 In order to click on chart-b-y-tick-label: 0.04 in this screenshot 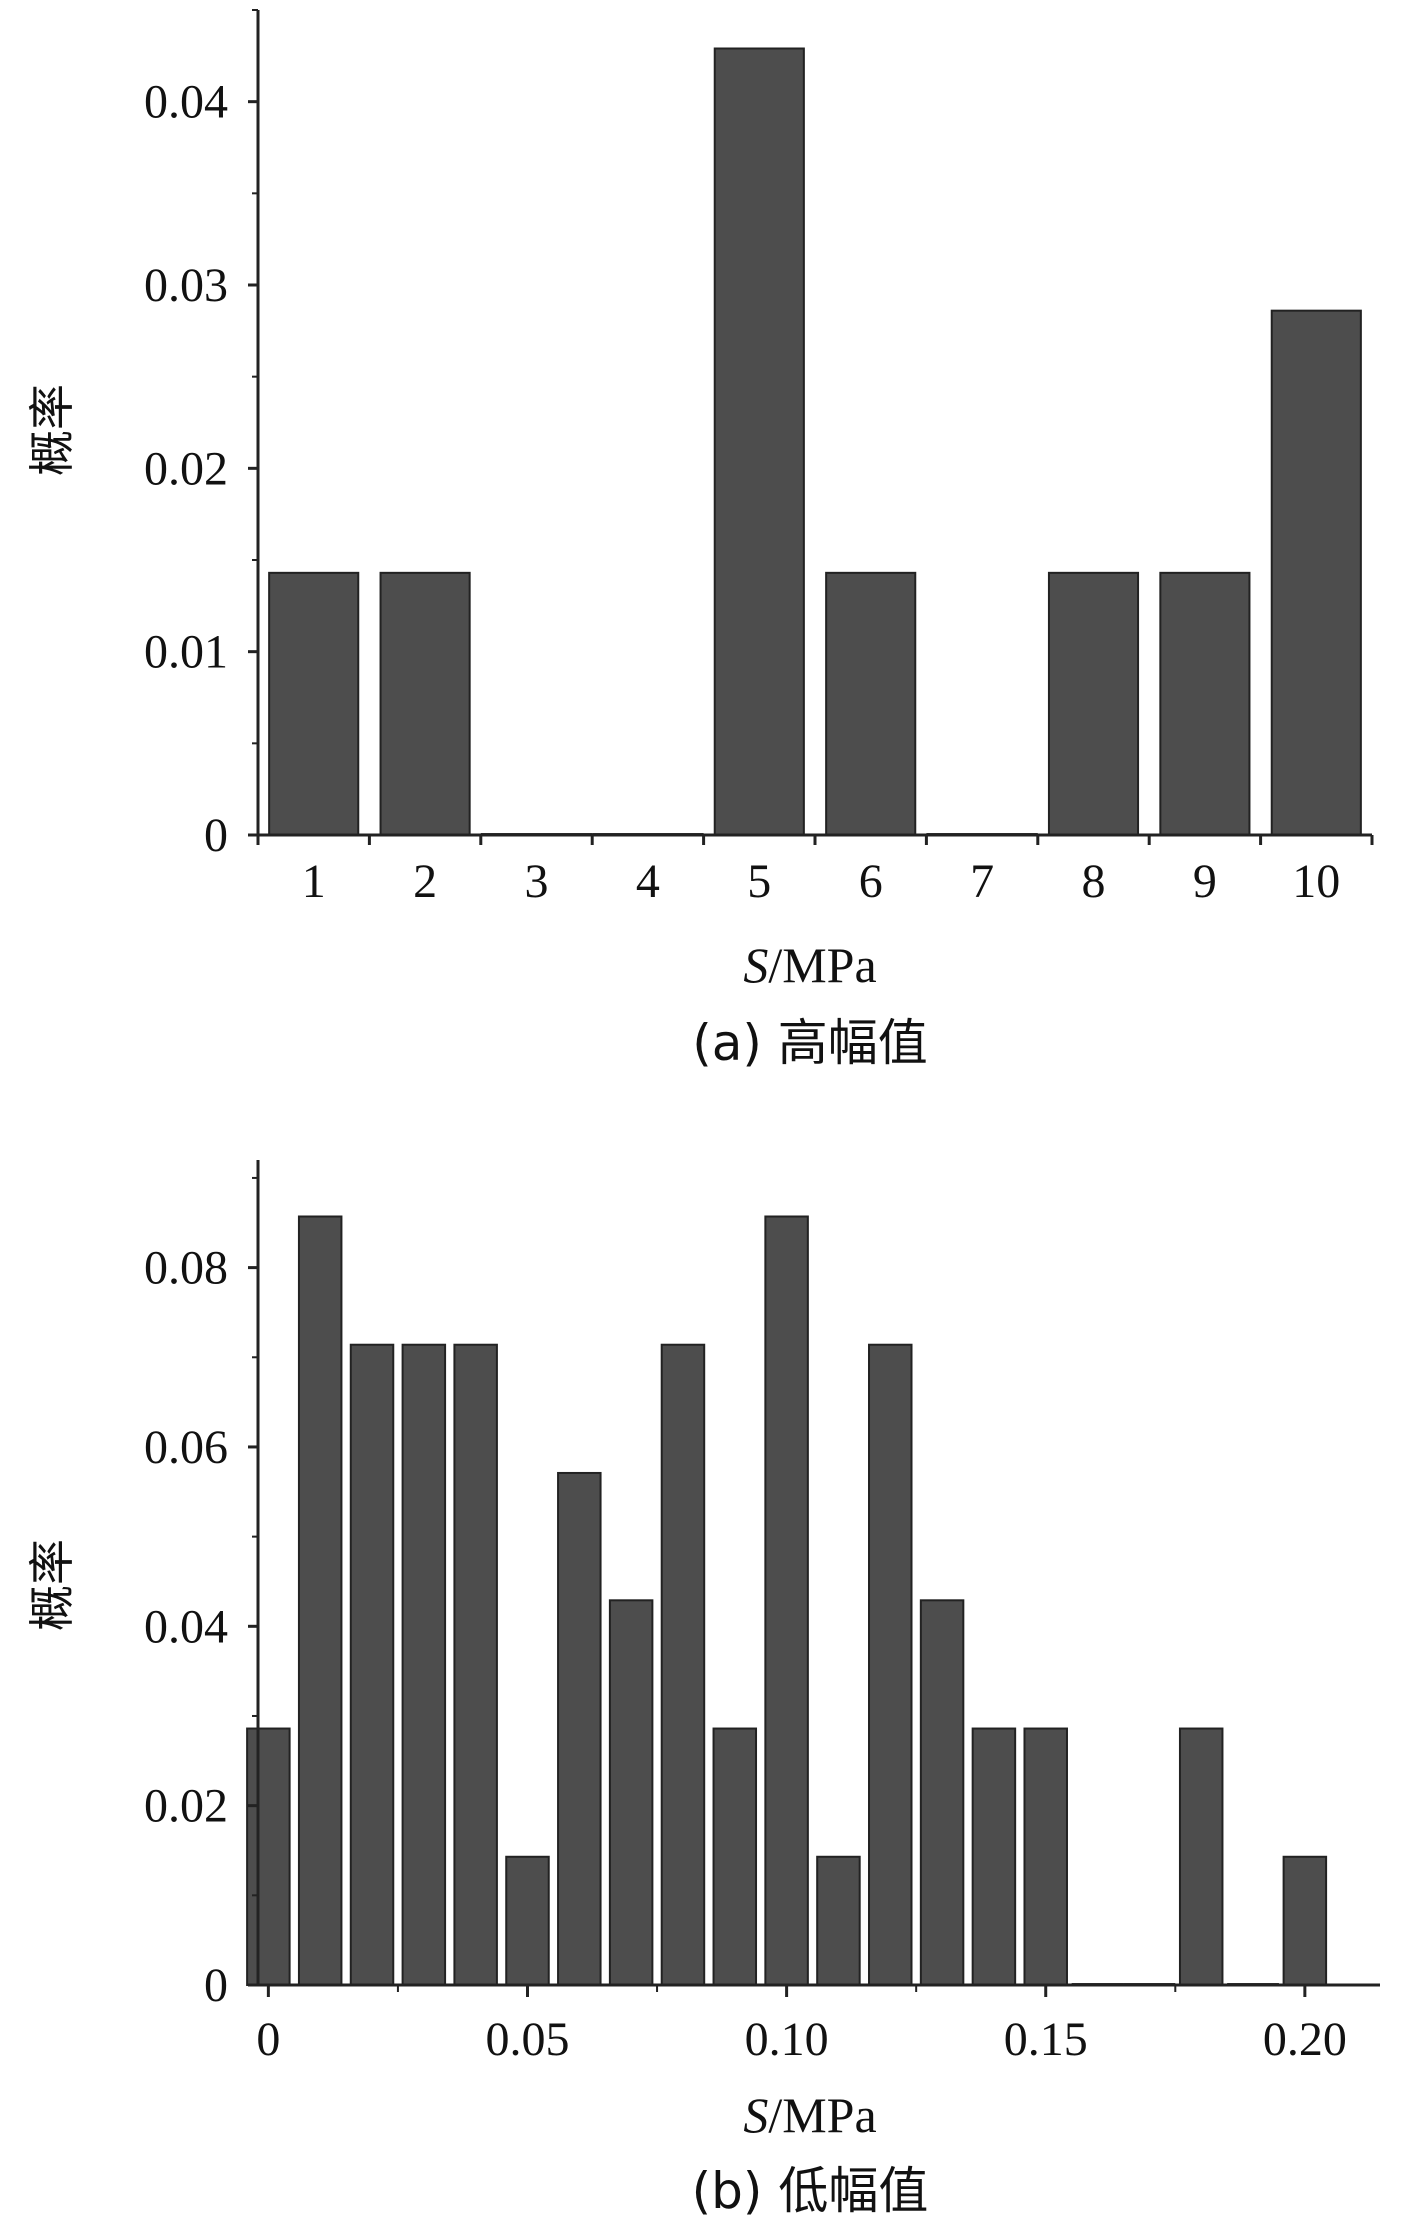, I will do `click(186, 1626)`.